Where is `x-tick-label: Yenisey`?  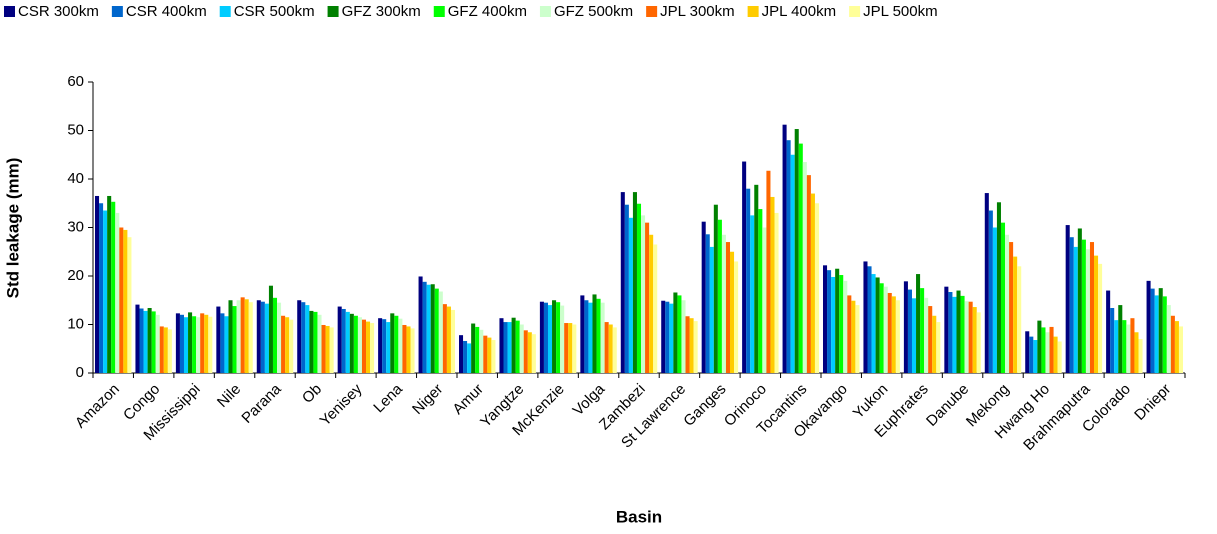 x-tick-label: Yenisey is located at coordinates (341, 404).